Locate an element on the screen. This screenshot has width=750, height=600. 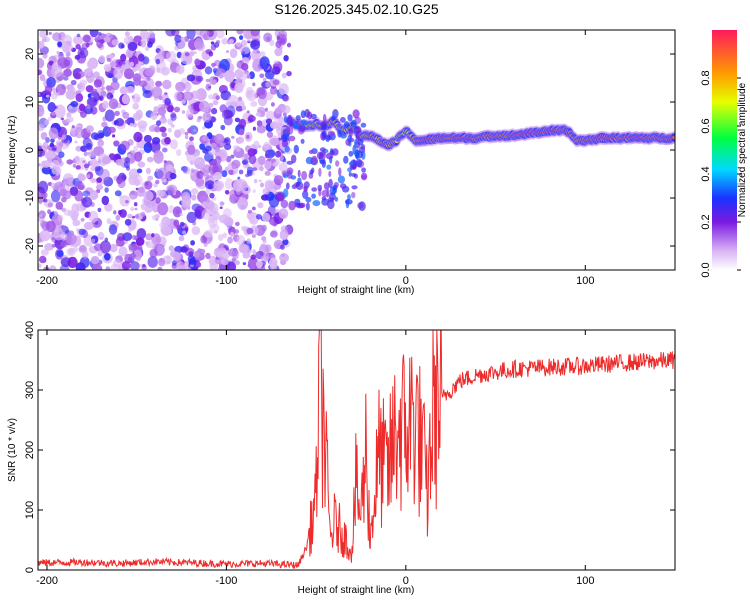
y-tick-label: 200 is located at coordinates (30, 450).